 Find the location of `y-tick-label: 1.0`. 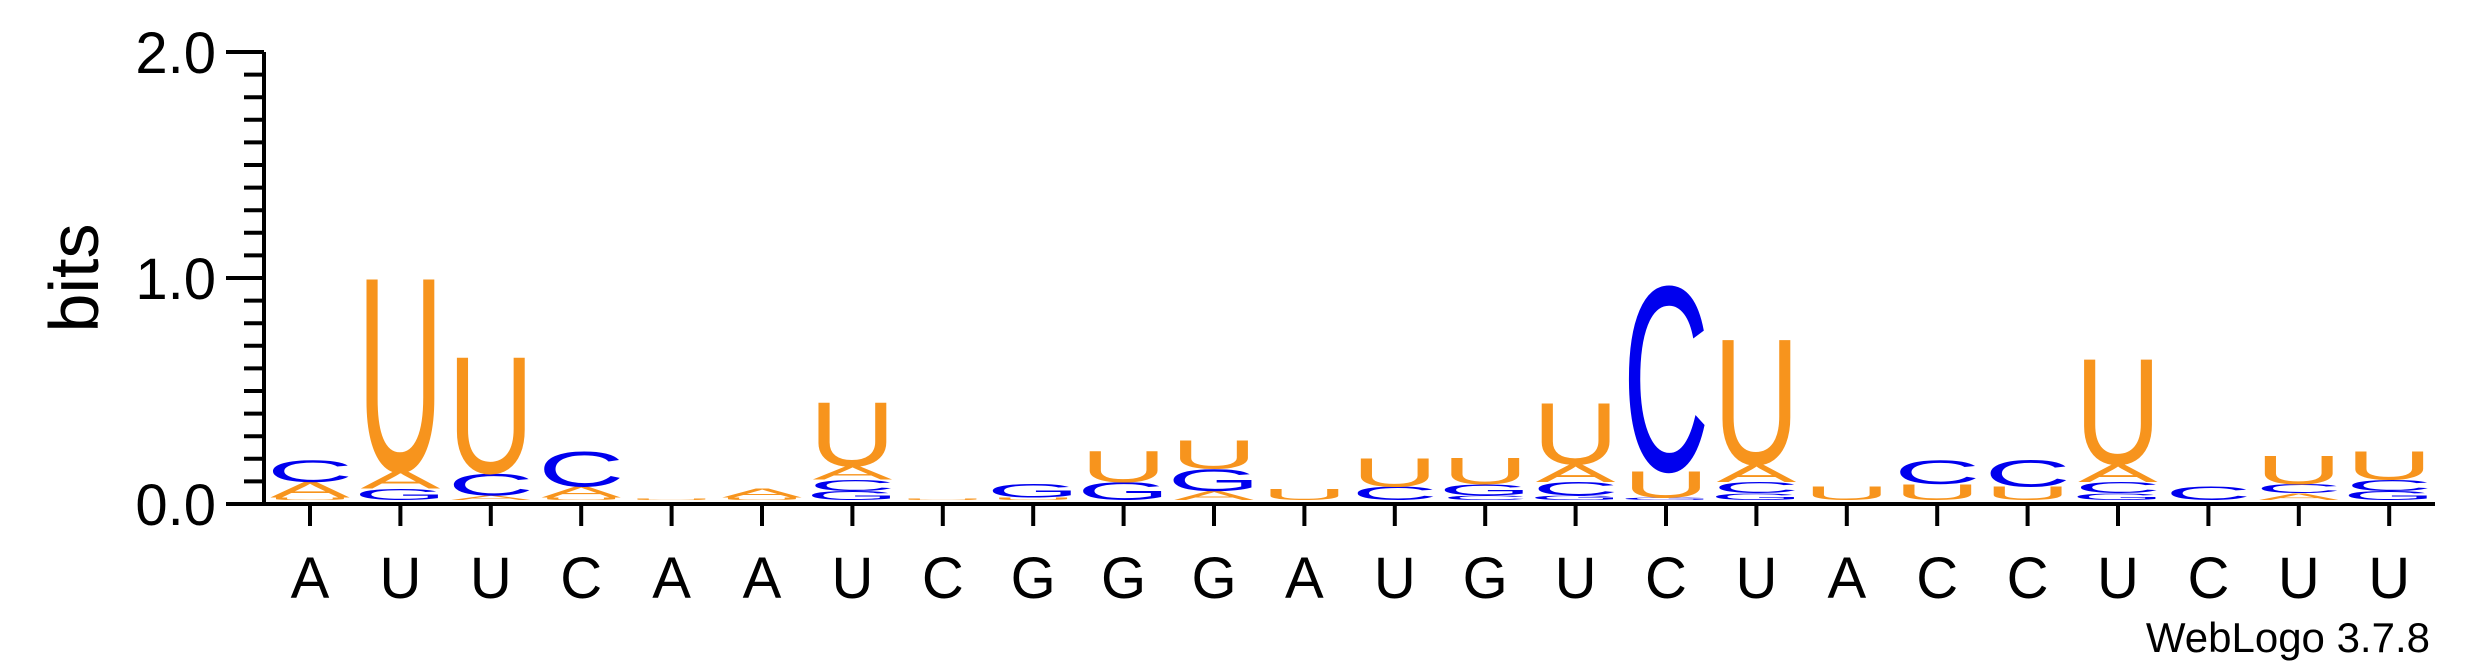

y-tick-label: 1.0 is located at coordinates (175, 279).